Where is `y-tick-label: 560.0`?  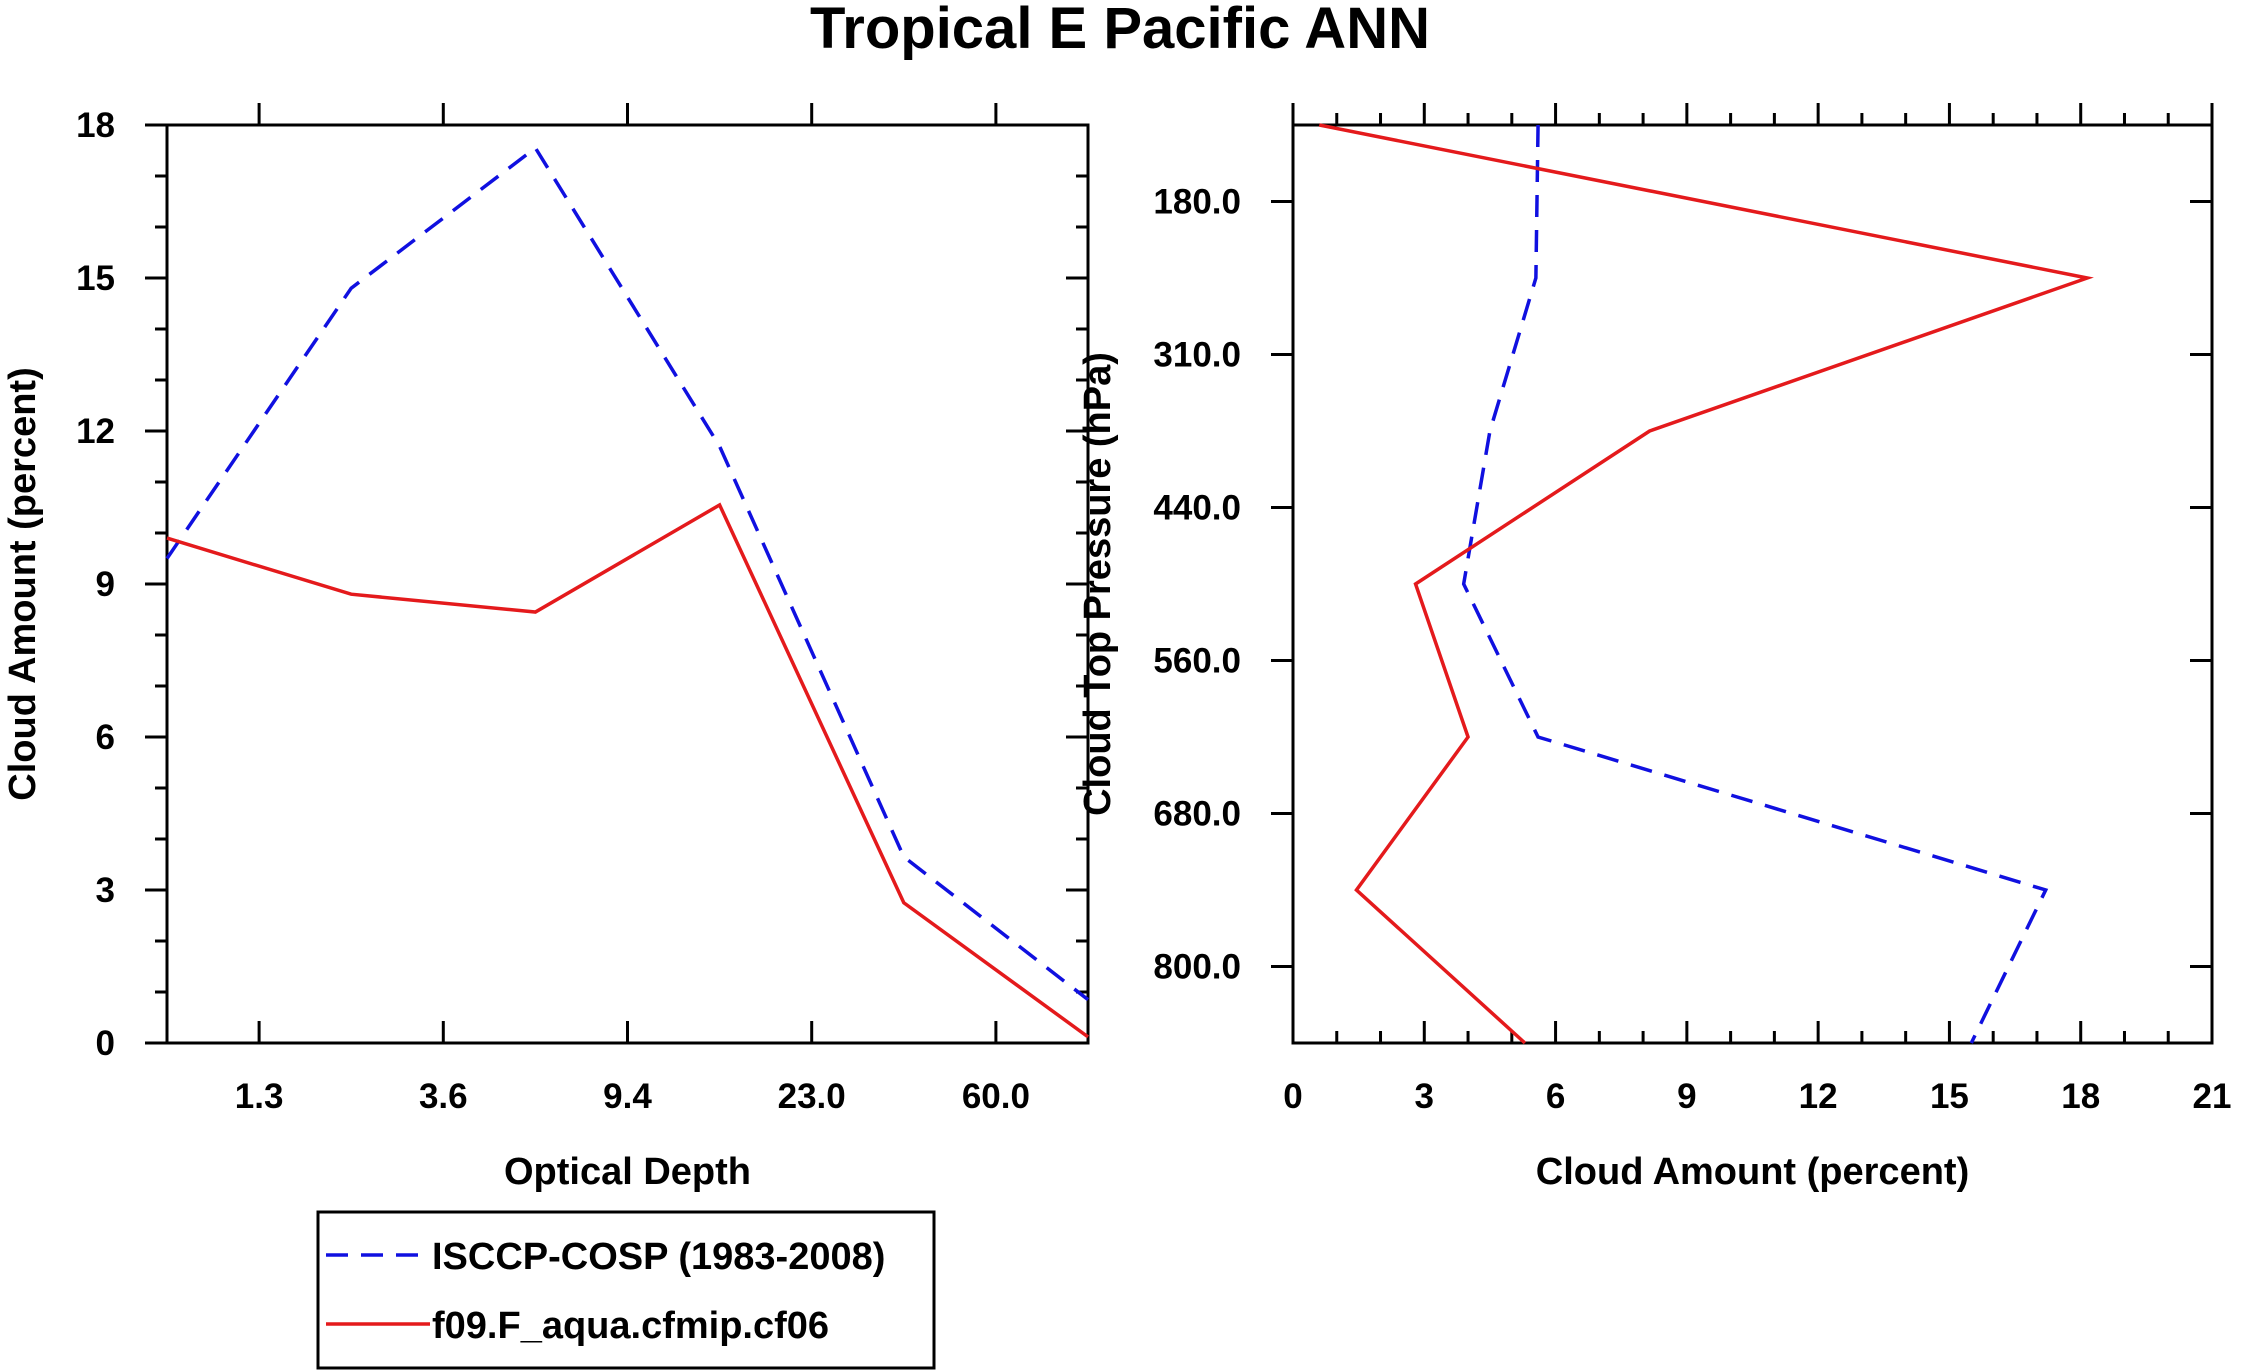 y-tick-label: 560.0 is located at coordinates (1197, 661).